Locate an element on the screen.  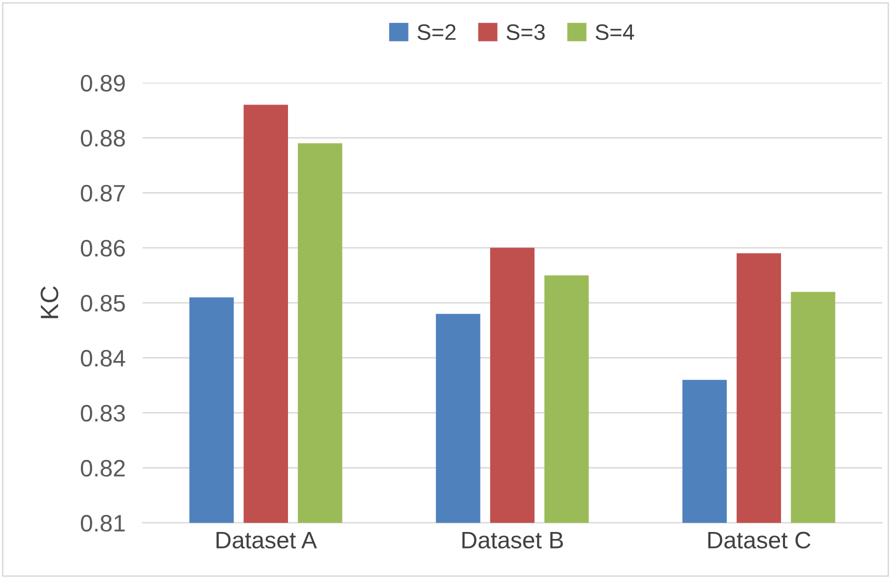
y-tick-label: 0.82 is located at coordinates (102, 468).